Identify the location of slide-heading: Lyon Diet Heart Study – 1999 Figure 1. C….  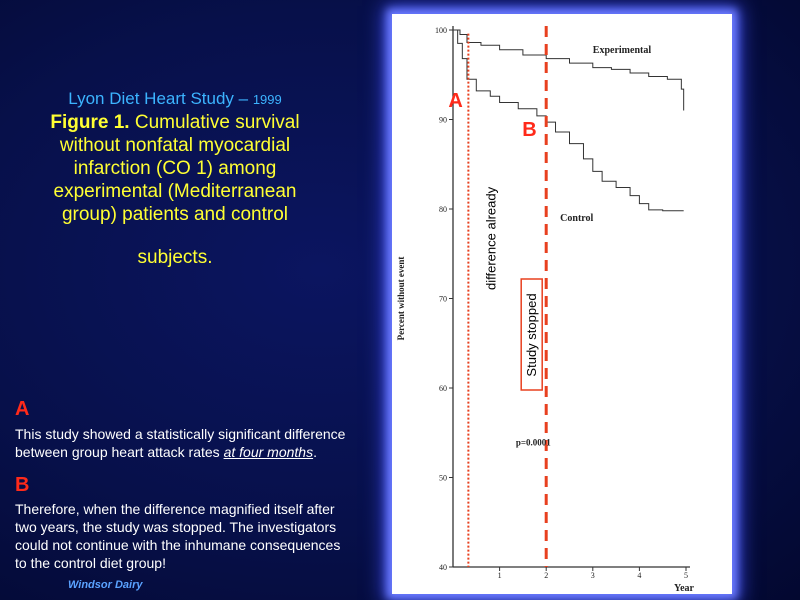
(175, 178).